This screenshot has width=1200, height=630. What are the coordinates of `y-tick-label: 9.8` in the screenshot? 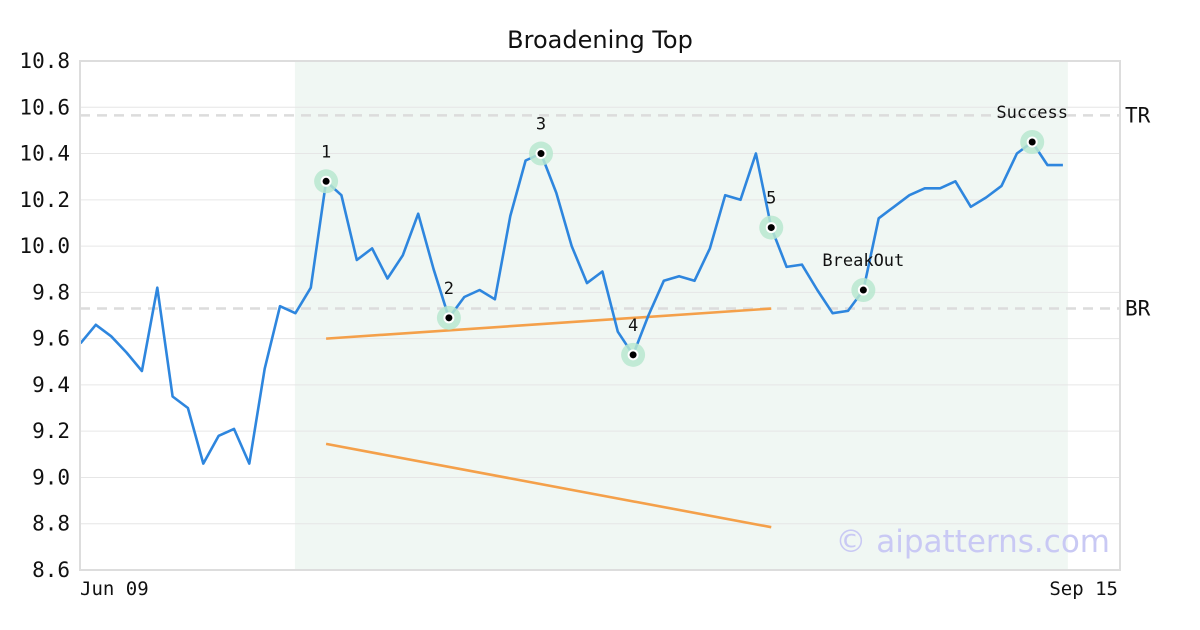 It's located at (51, 292).